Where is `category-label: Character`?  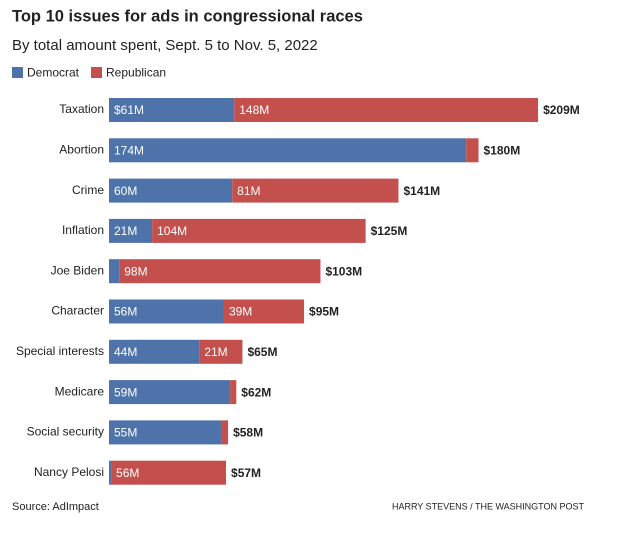
category-label: Character is located at coordinates (77, 311).